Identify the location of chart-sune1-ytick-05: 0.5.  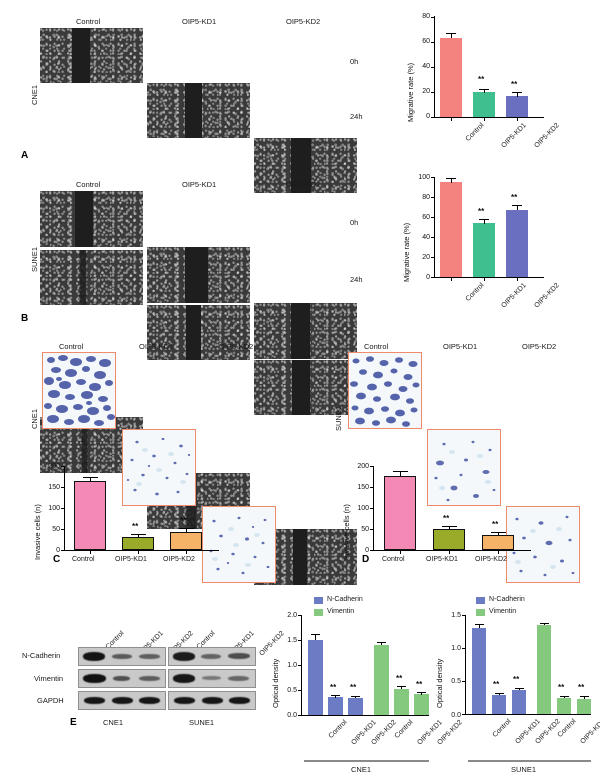
(456, 681).